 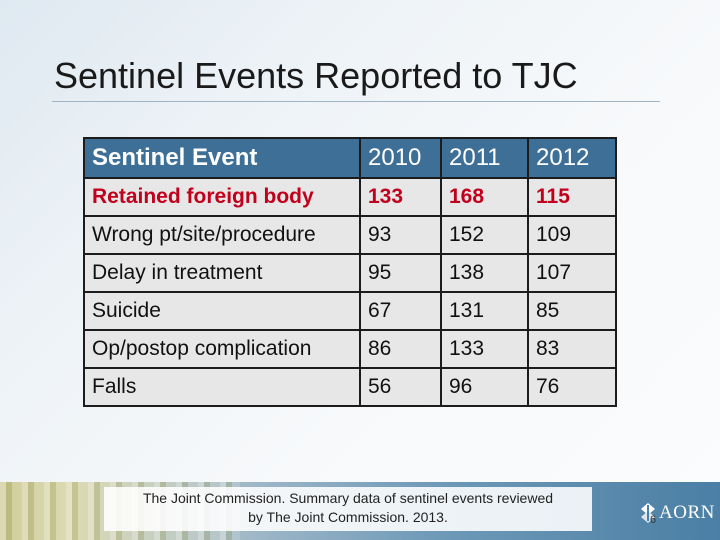 What do you see at coordinates (400, 197) in the screenshot?
I see `value-cell-2010: 133` at bounding box center [400, 197].